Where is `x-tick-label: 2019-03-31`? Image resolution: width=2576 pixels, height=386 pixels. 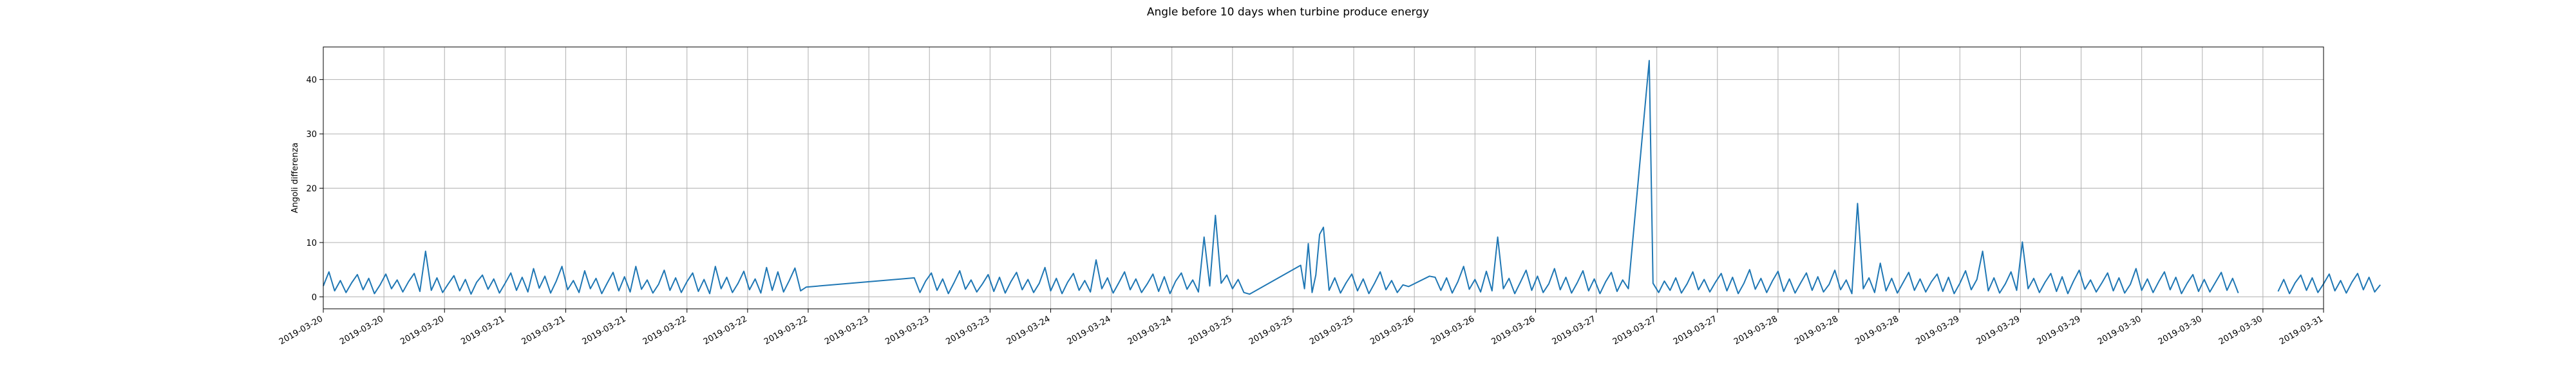 x-tick-label: 2019-03-31 is located at coordinates (2301, 330).